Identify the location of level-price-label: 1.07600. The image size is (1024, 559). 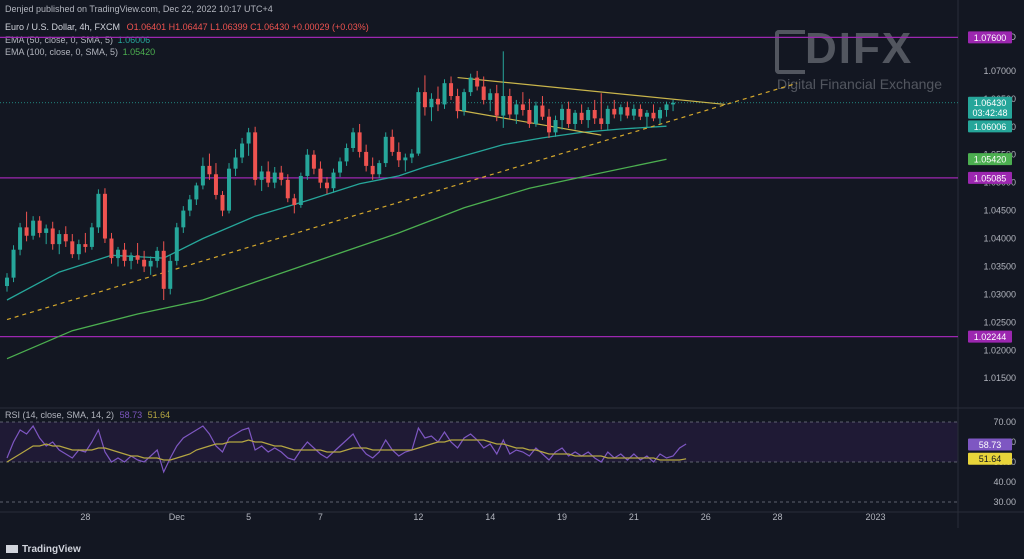
(990, 38).